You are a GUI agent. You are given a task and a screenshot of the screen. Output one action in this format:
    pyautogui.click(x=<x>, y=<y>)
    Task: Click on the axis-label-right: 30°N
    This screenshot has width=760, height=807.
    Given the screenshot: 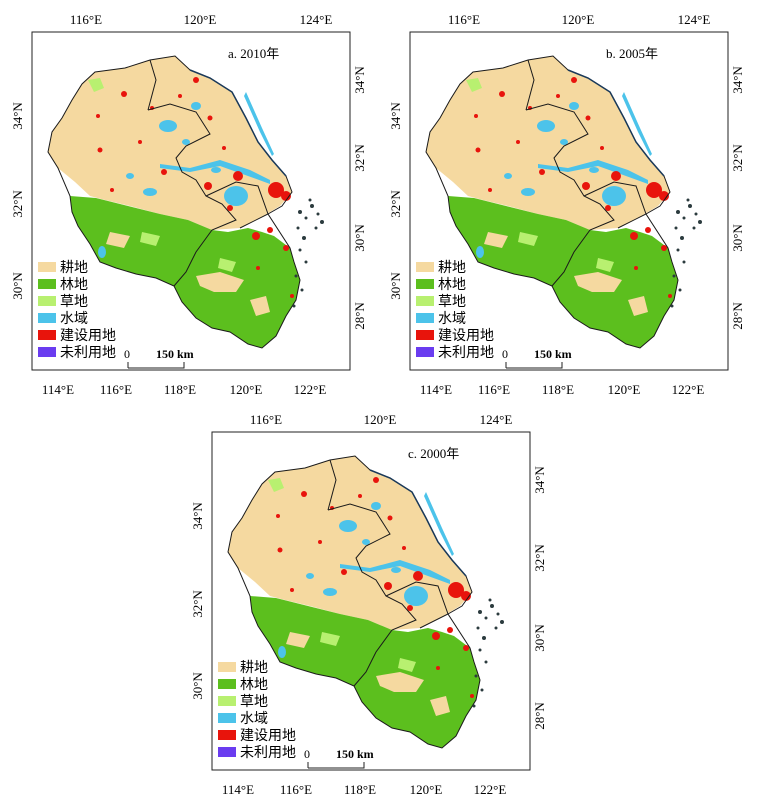 What is the action you would take?
    pyautogui.click(x=737, y=238)
    